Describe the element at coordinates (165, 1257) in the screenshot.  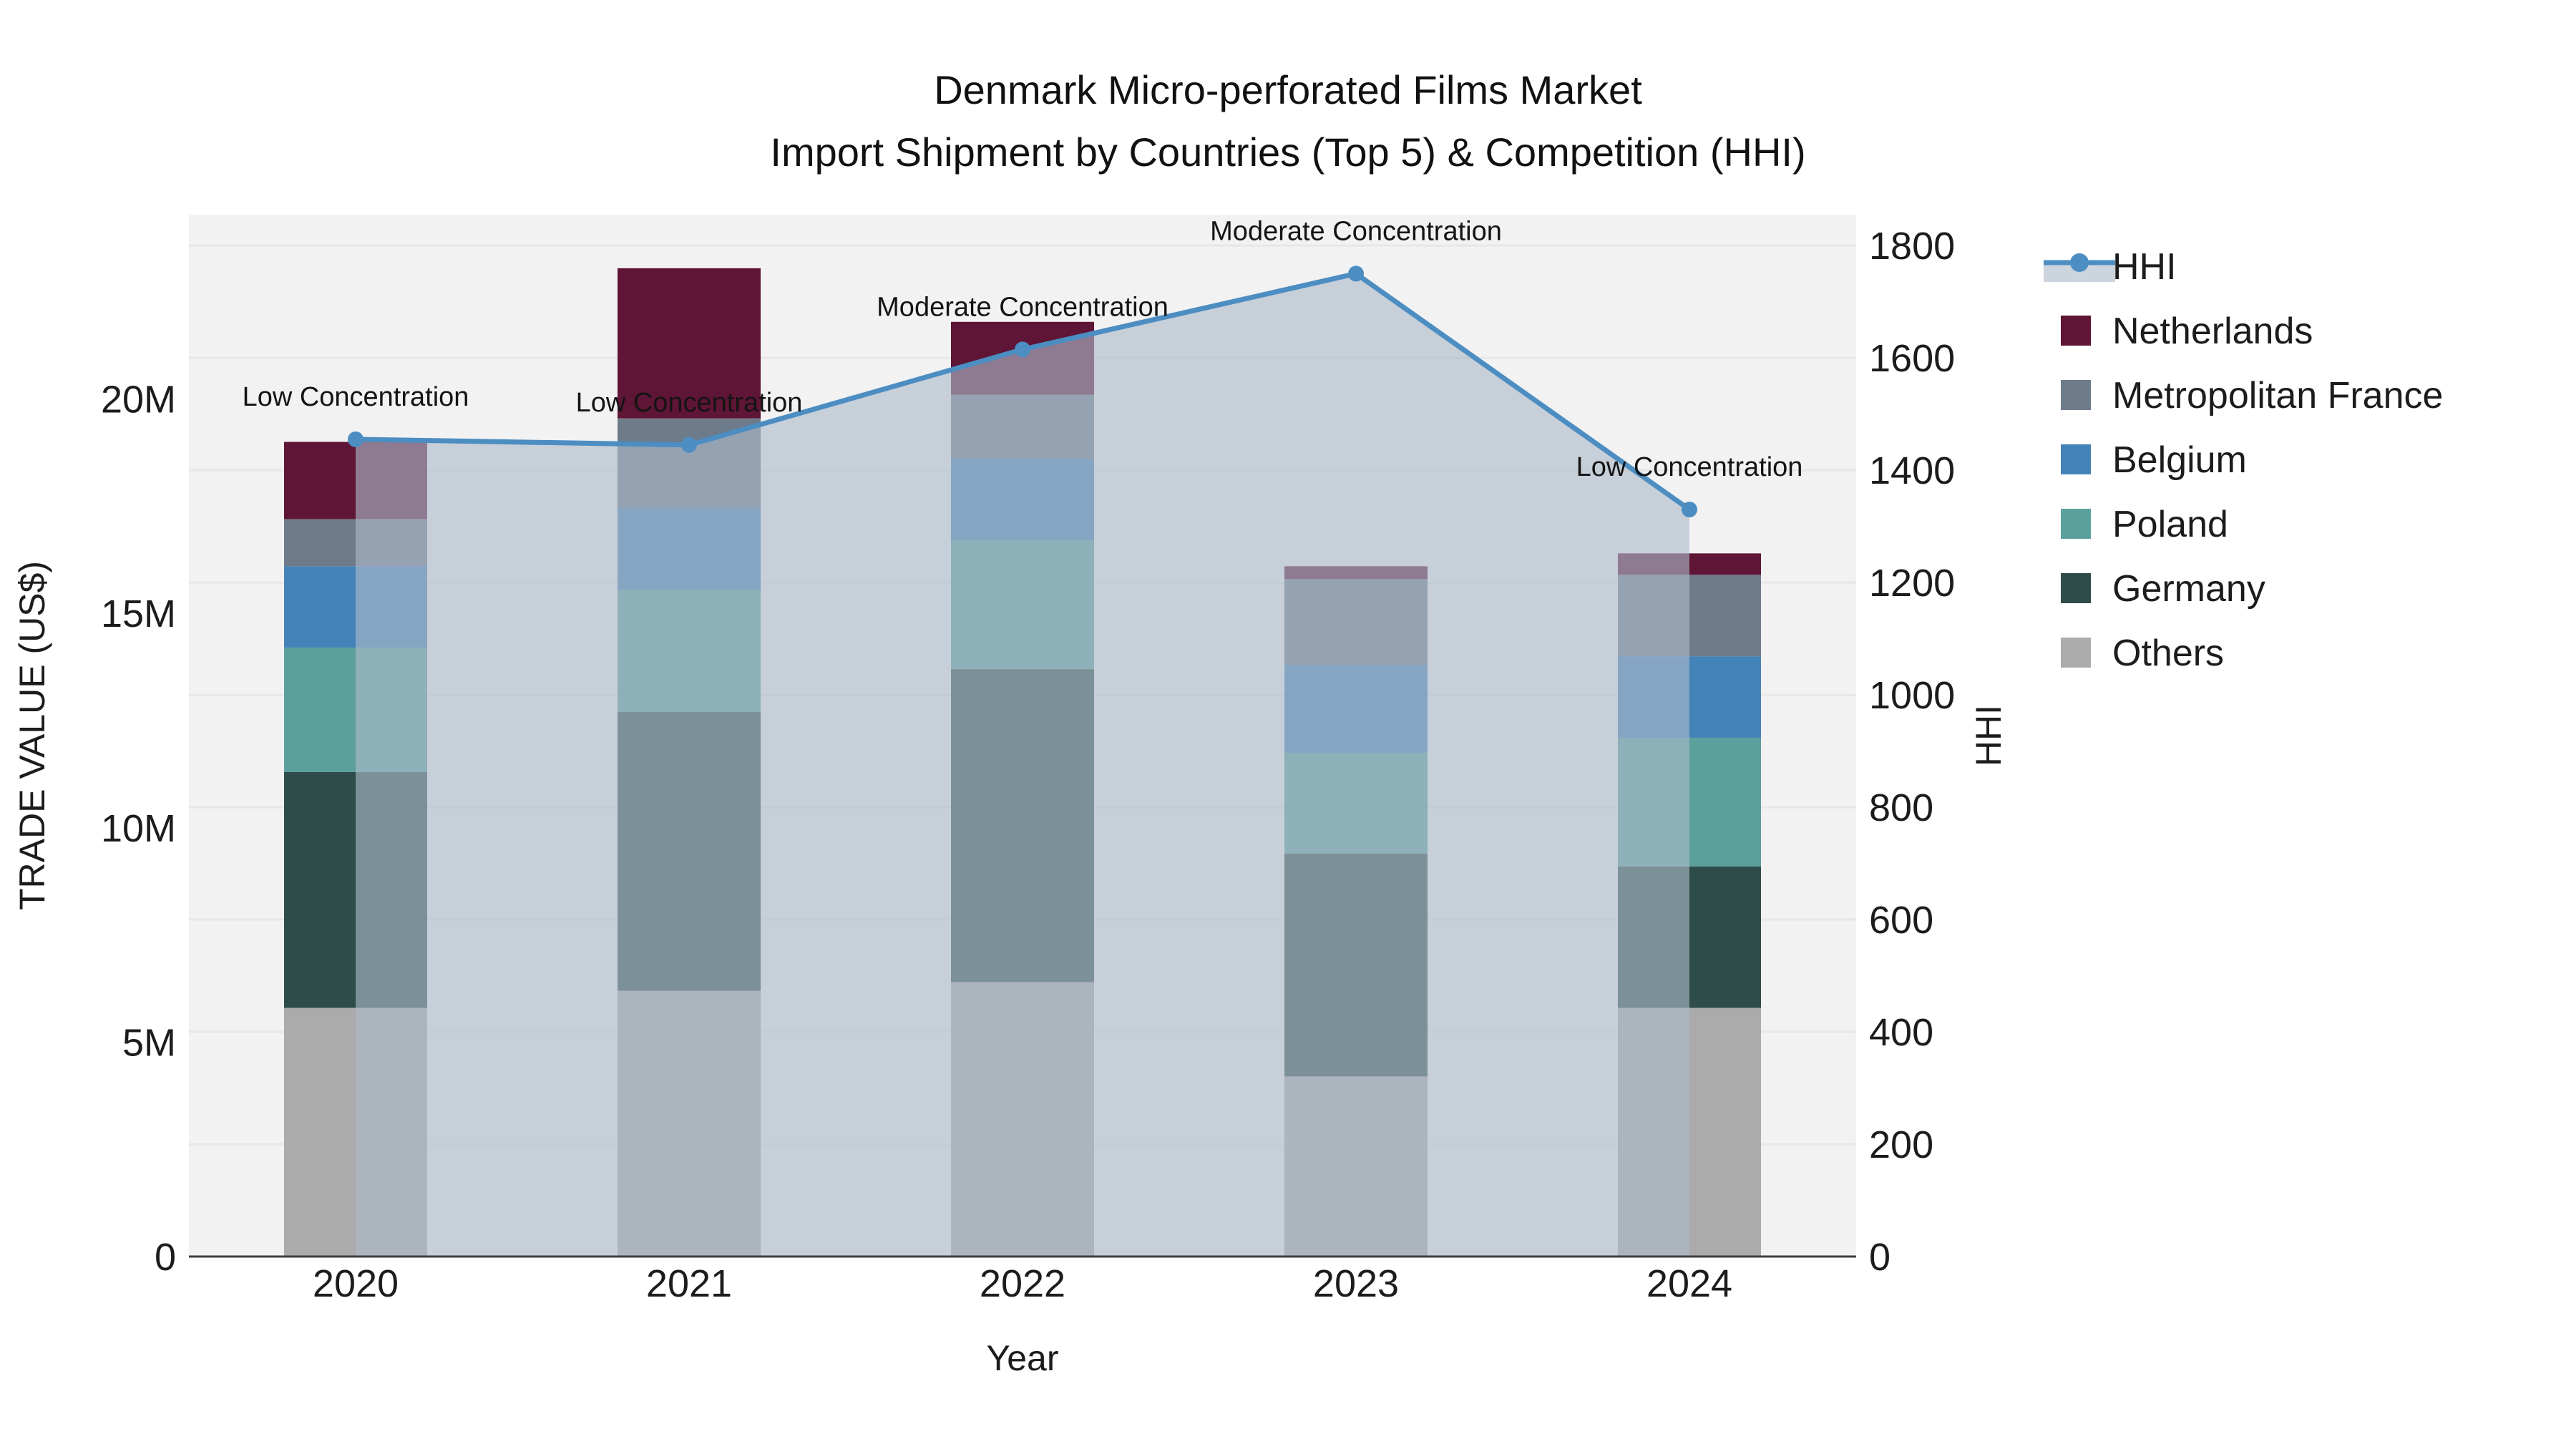
I see `y-left-tick-0: 0` at that location.